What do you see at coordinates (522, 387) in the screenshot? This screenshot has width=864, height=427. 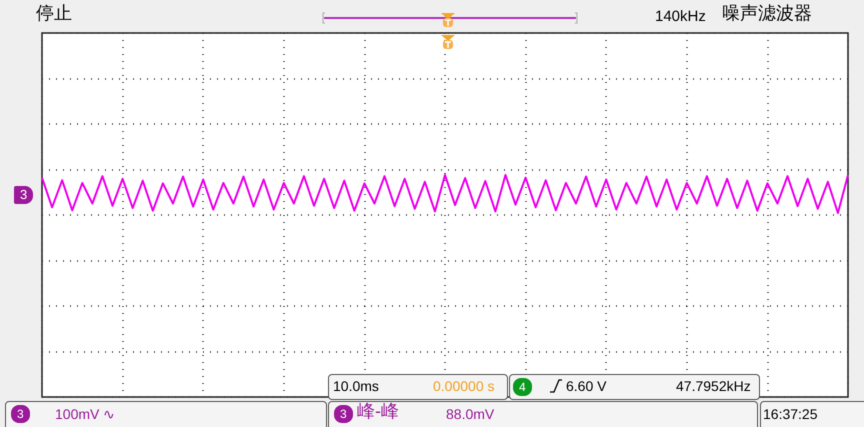 I see `text: 4` at bounding box center [522, 387].